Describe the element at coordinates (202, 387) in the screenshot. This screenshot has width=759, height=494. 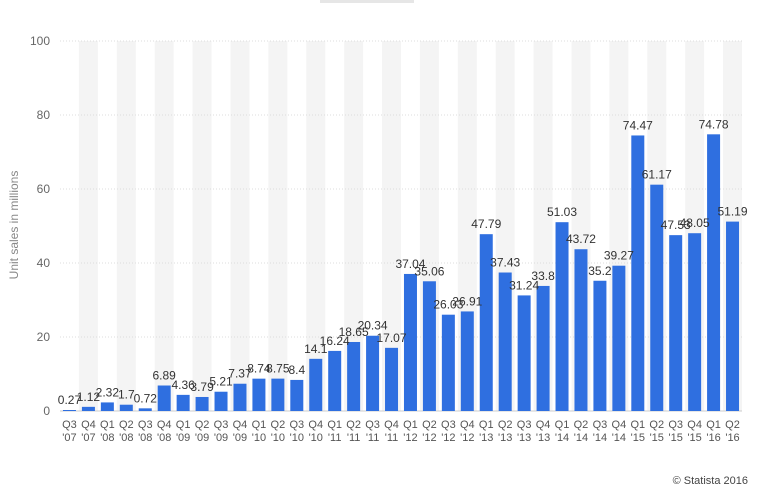
I see `data-label: 3.79` at that location.